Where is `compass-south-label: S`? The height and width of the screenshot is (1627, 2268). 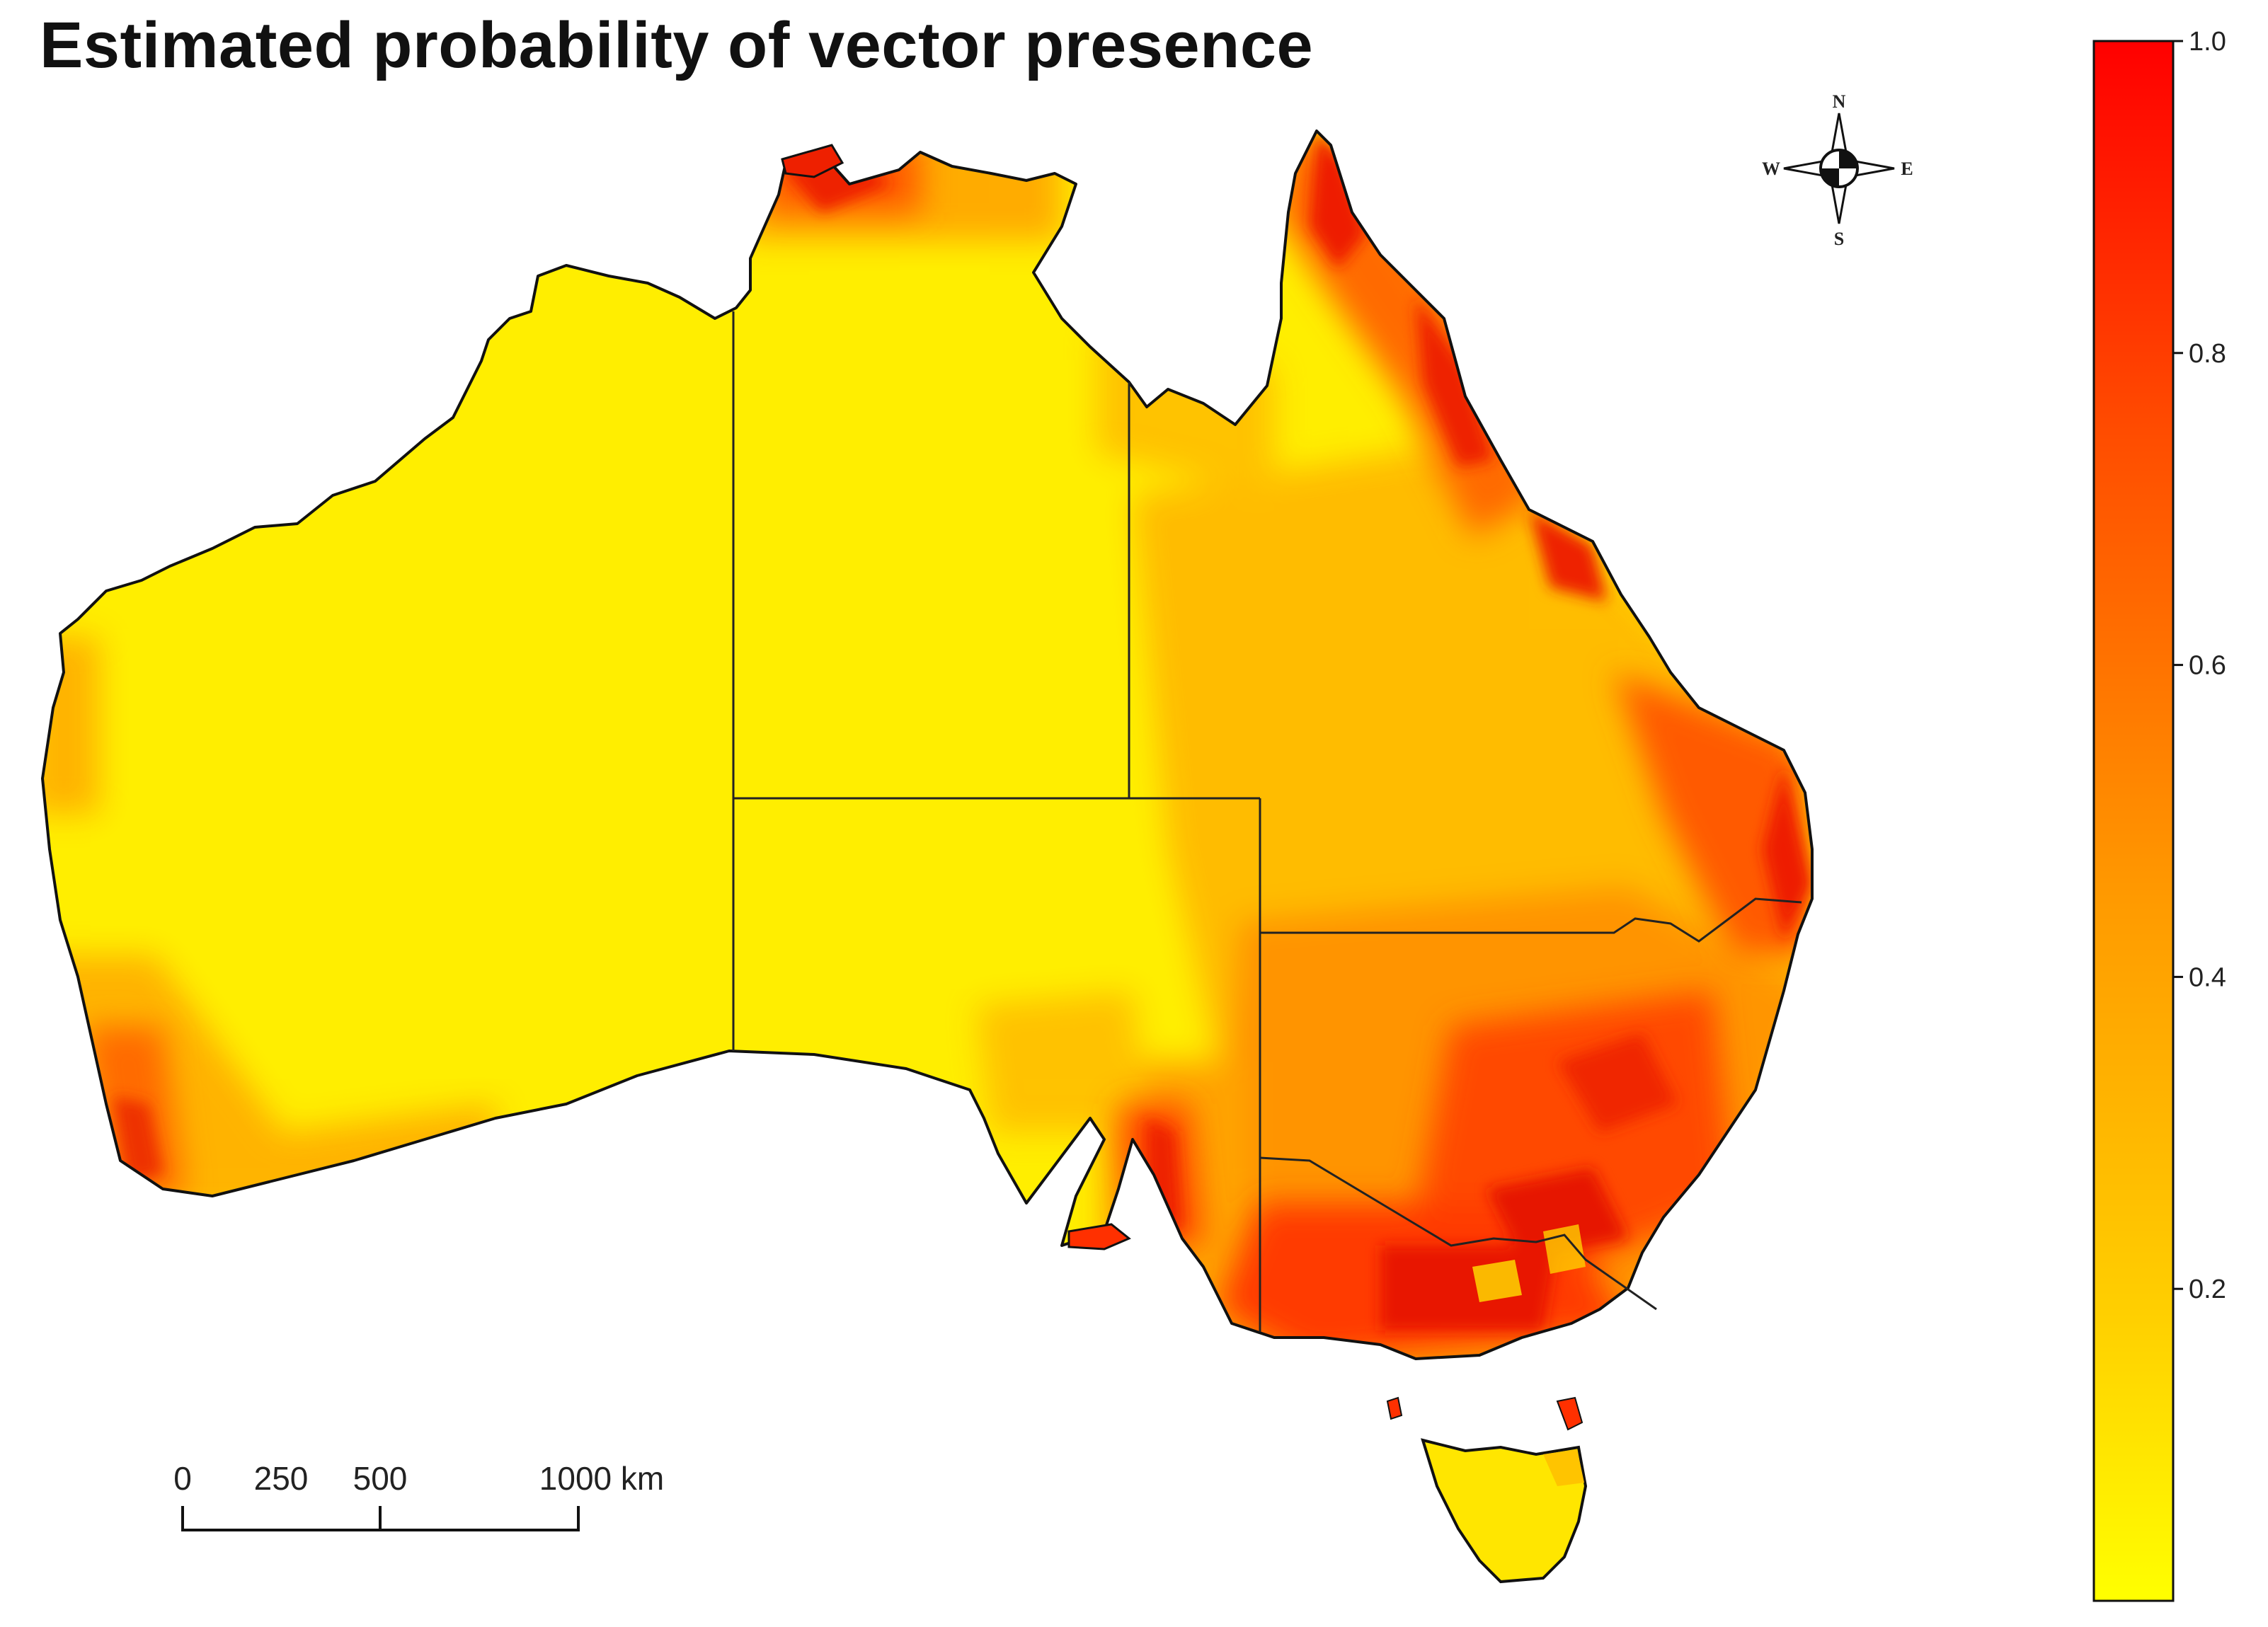 compass-south-label: S is located at coordinates (1839, 239).